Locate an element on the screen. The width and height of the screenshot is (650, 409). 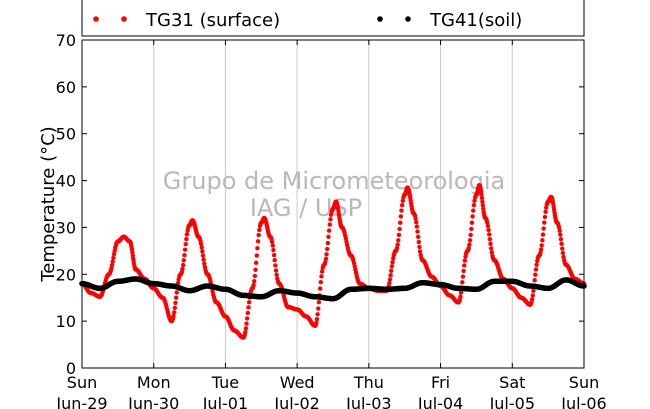
x-tick-label-date: Jul-03 is located at coordinates (368, 401).